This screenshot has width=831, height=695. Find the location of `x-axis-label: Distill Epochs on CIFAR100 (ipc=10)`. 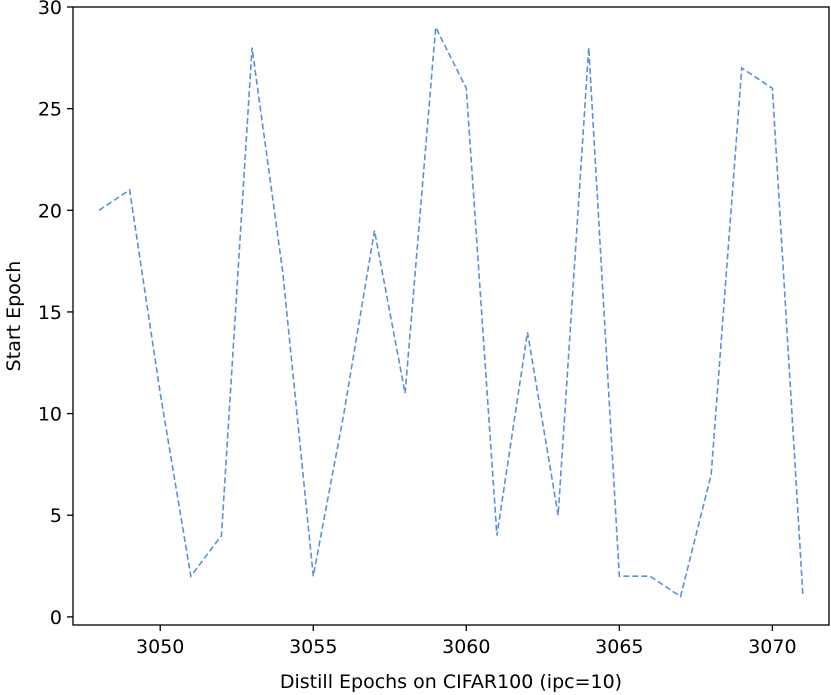

x-axis-label: Distill Epochs on CIFAR100 (ipc=10) is located at coordinates (451, 682).